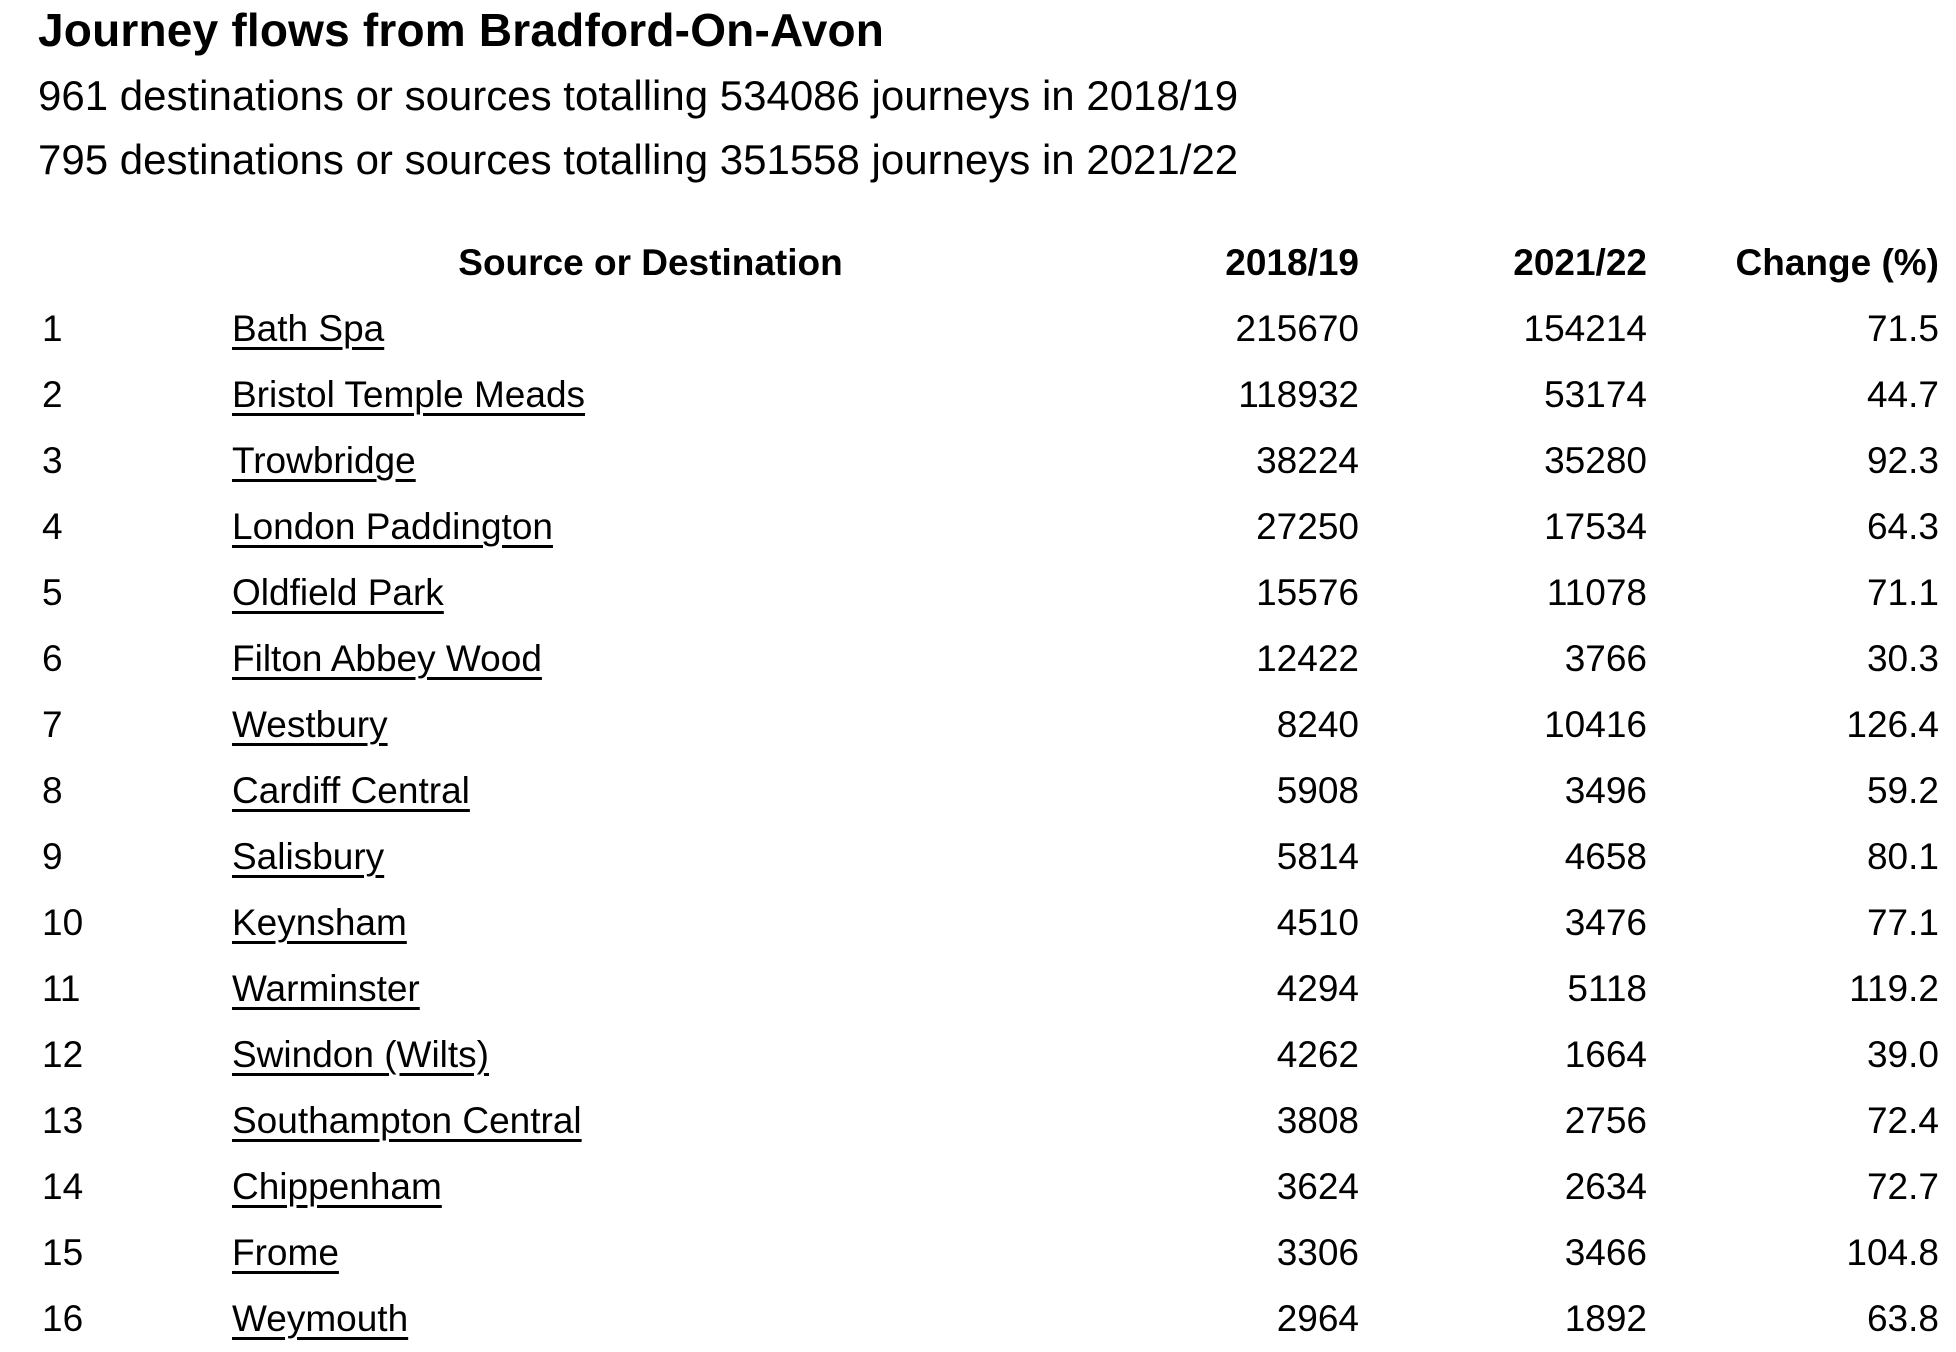  Describe the element at coordinates (1317, 1318) in the screenshot. I see `journeys-2018-19-cell: 2964` at that location.